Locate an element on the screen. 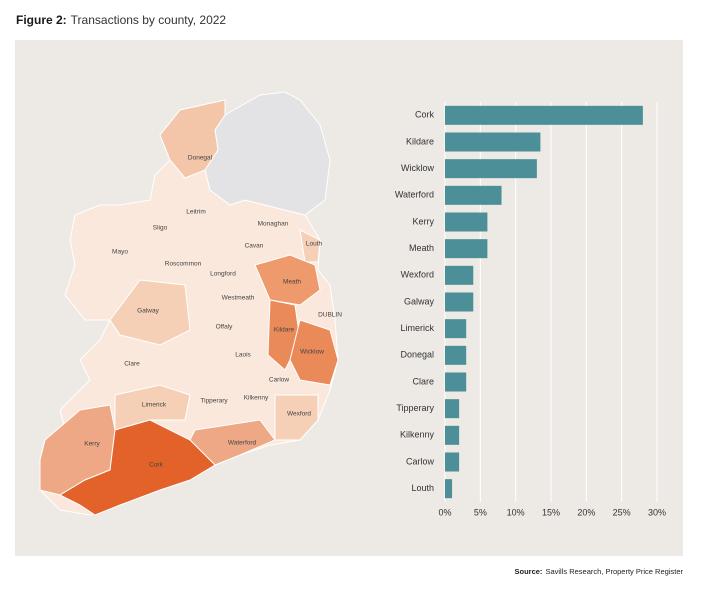  y-tick-label: Galway is located at coordinates (419, 301).